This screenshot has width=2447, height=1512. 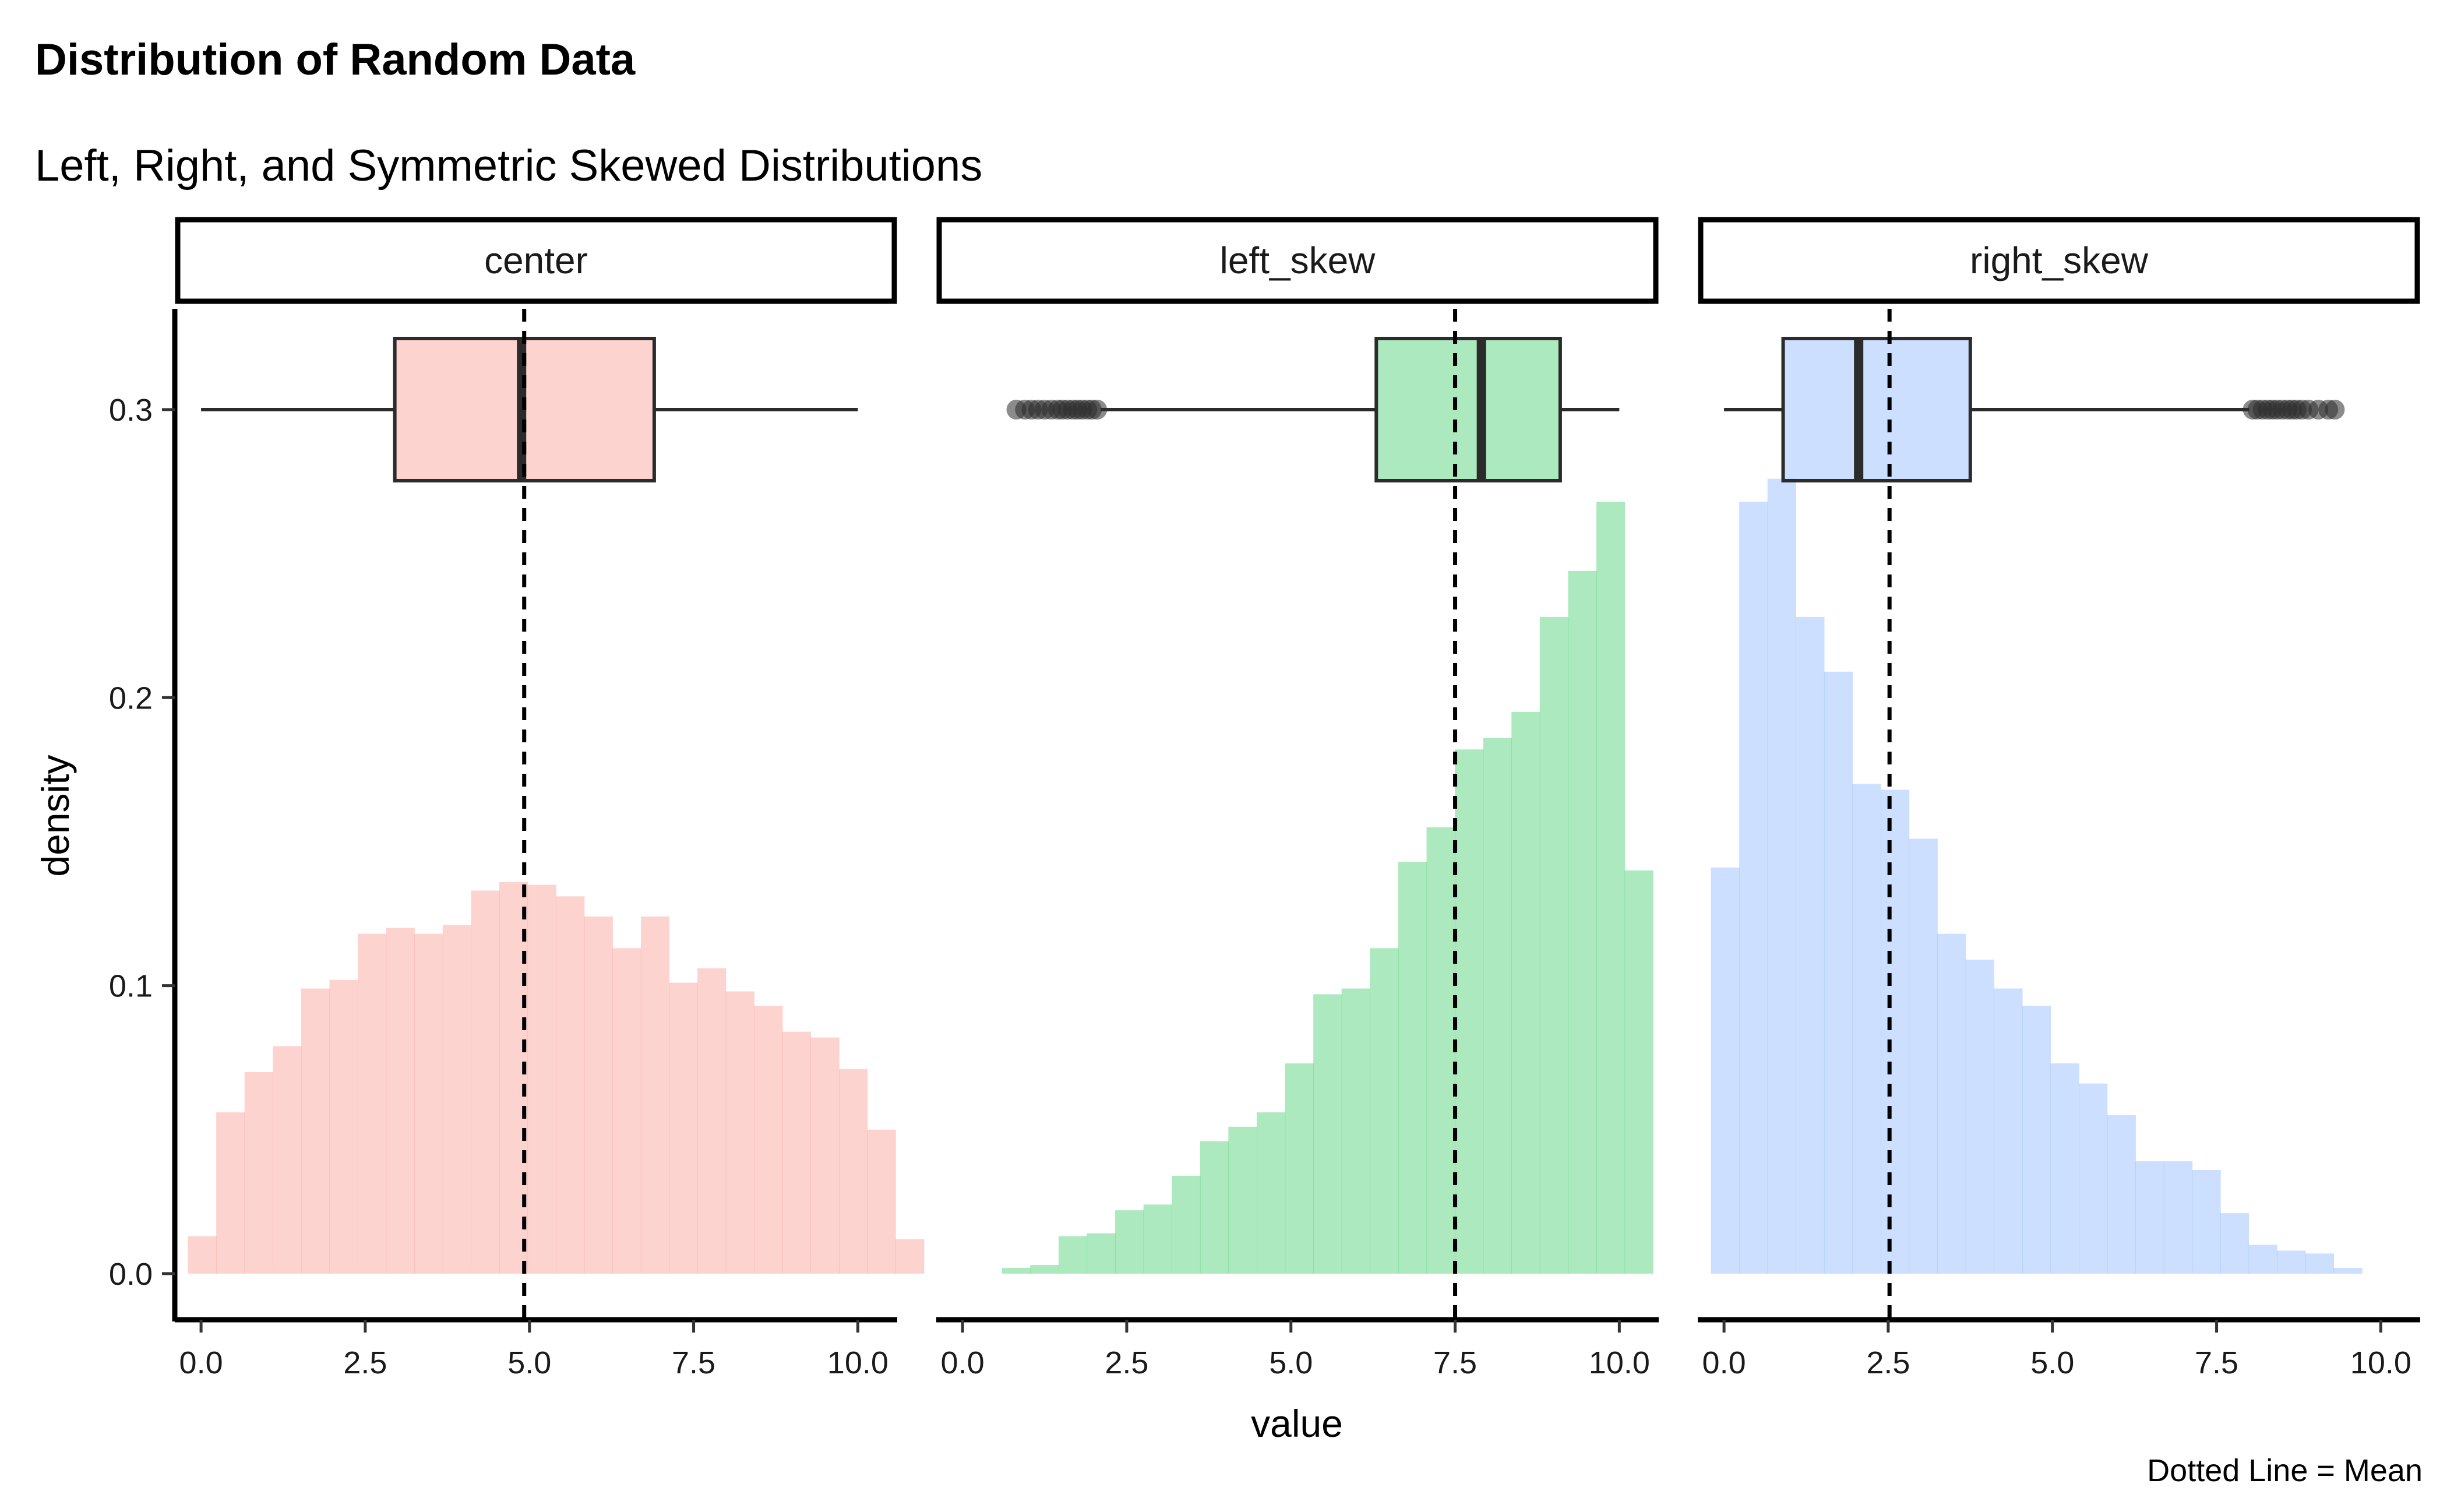 I want to click on facet-strip-label: right_skew, so click(x=2059, y=260).